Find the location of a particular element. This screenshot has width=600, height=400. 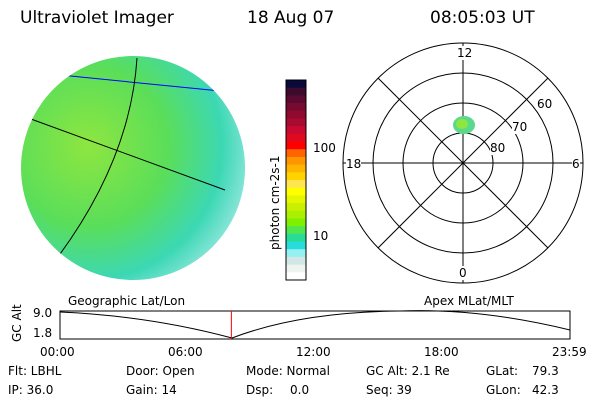

time-label: 08:05:03 UT is located at coordinates (482, 18).